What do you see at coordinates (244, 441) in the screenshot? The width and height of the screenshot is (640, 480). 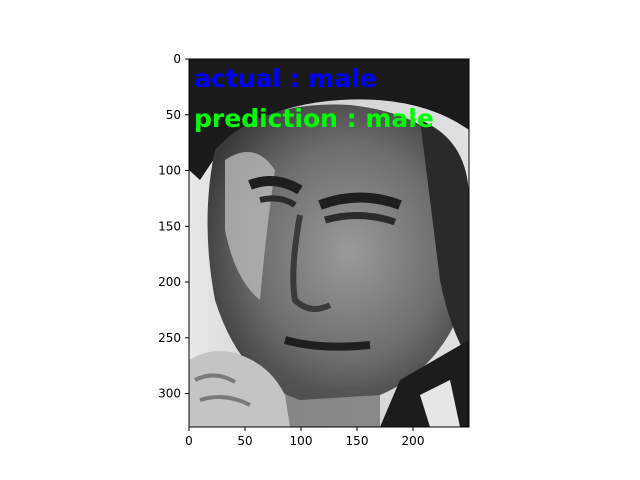 I see `x-tick-label: 50` at bounding box center [244, 441].